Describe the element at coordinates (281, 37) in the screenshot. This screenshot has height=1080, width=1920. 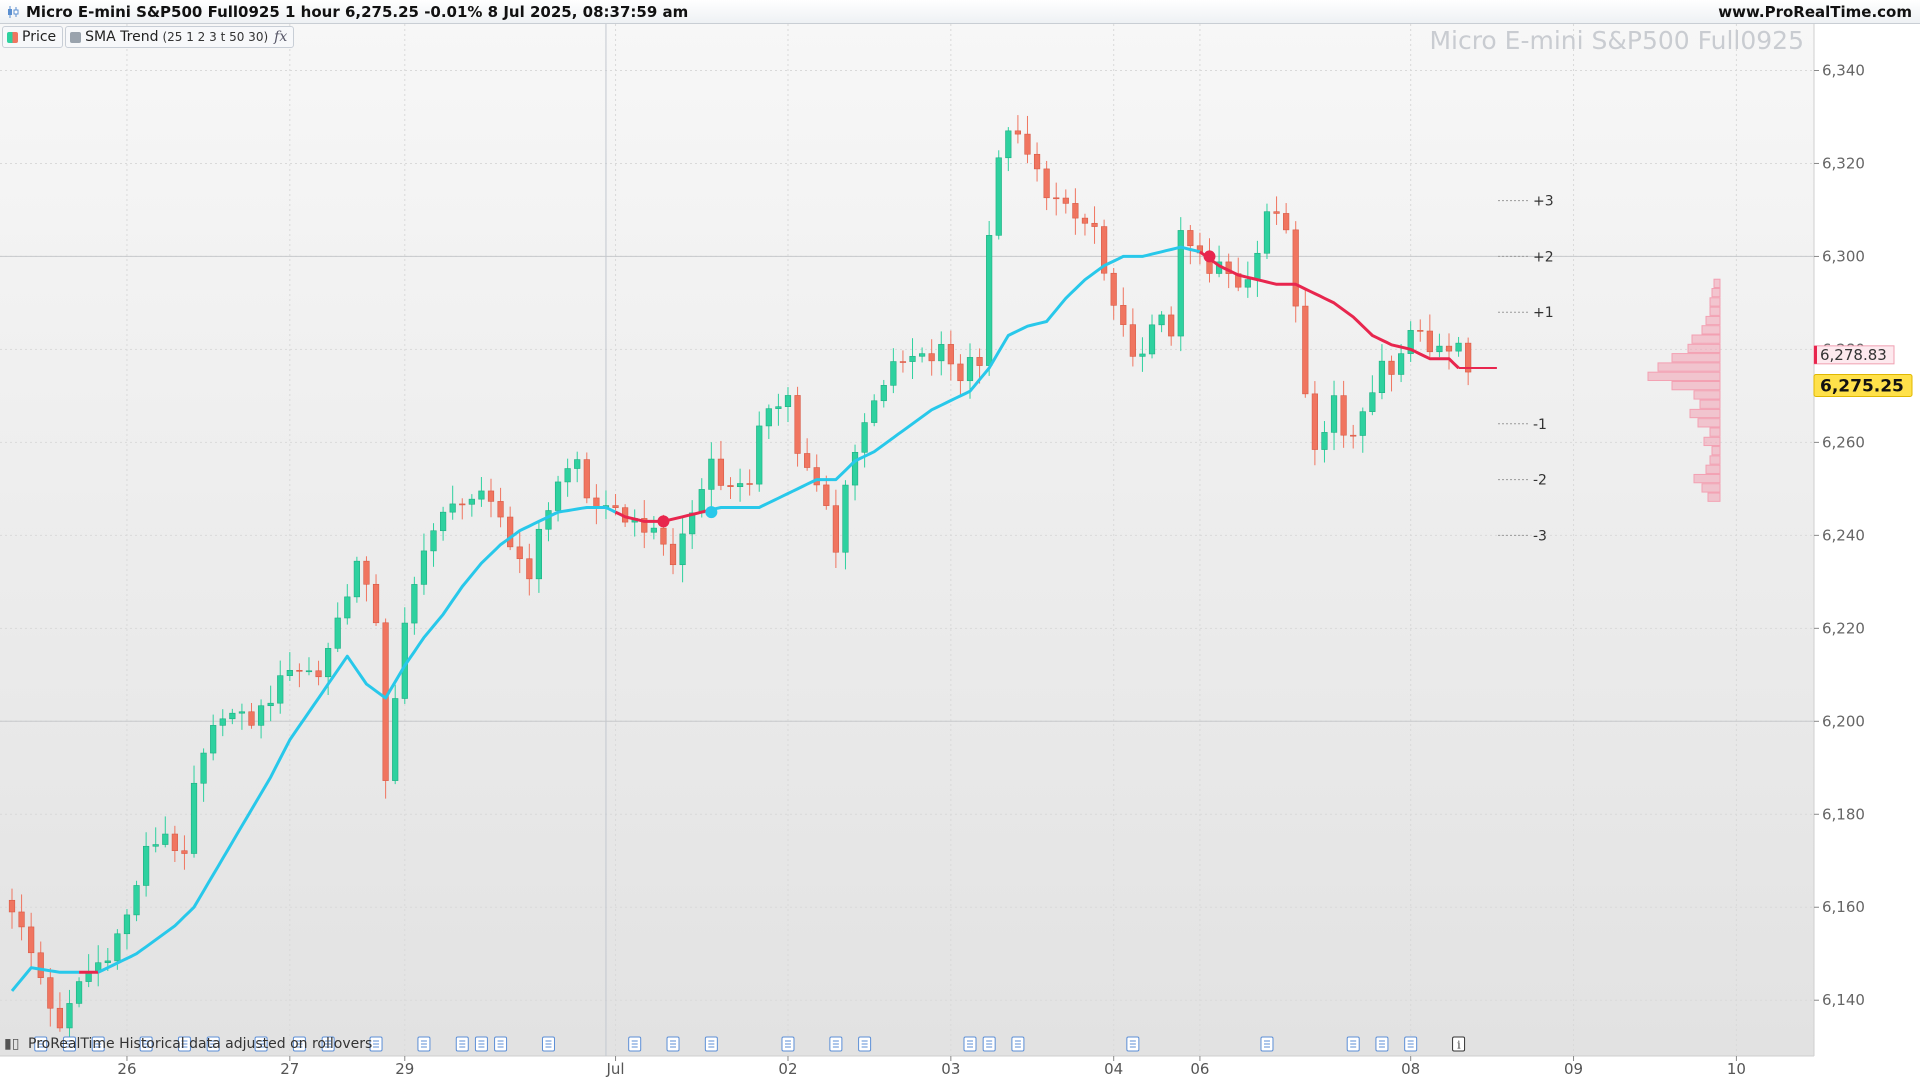
I see `fx-icon: fx` at that location.